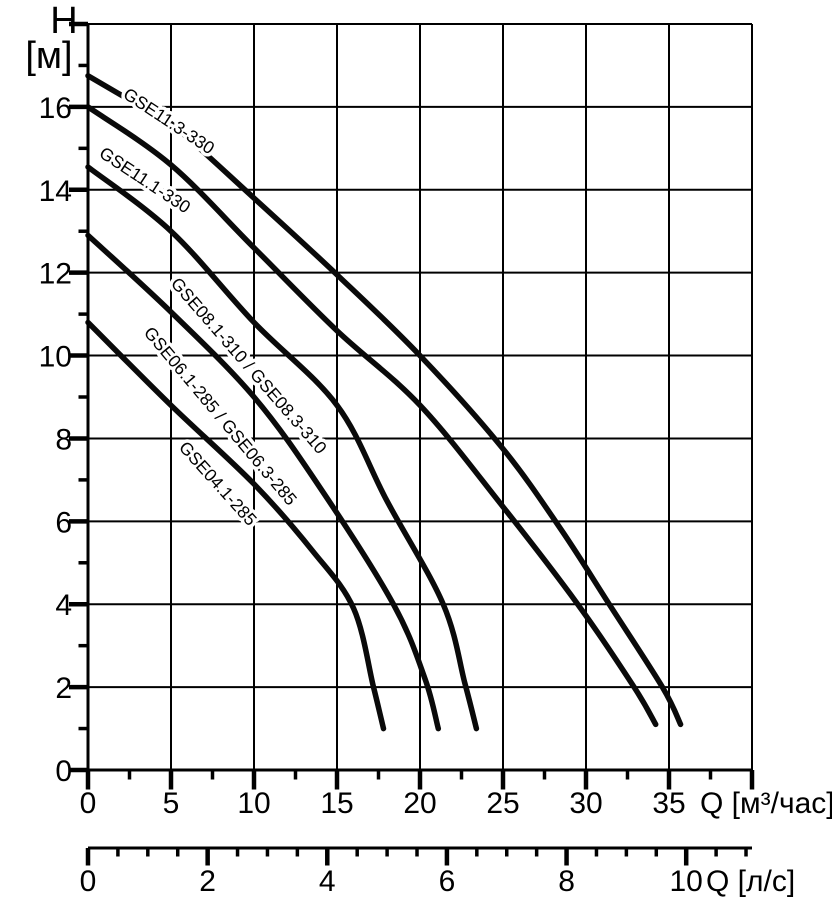 The image size is (832, 915). Describe the element at coordinates (63, 522) in the screenshot. I see `y-tick-label-6: 6` at that location.